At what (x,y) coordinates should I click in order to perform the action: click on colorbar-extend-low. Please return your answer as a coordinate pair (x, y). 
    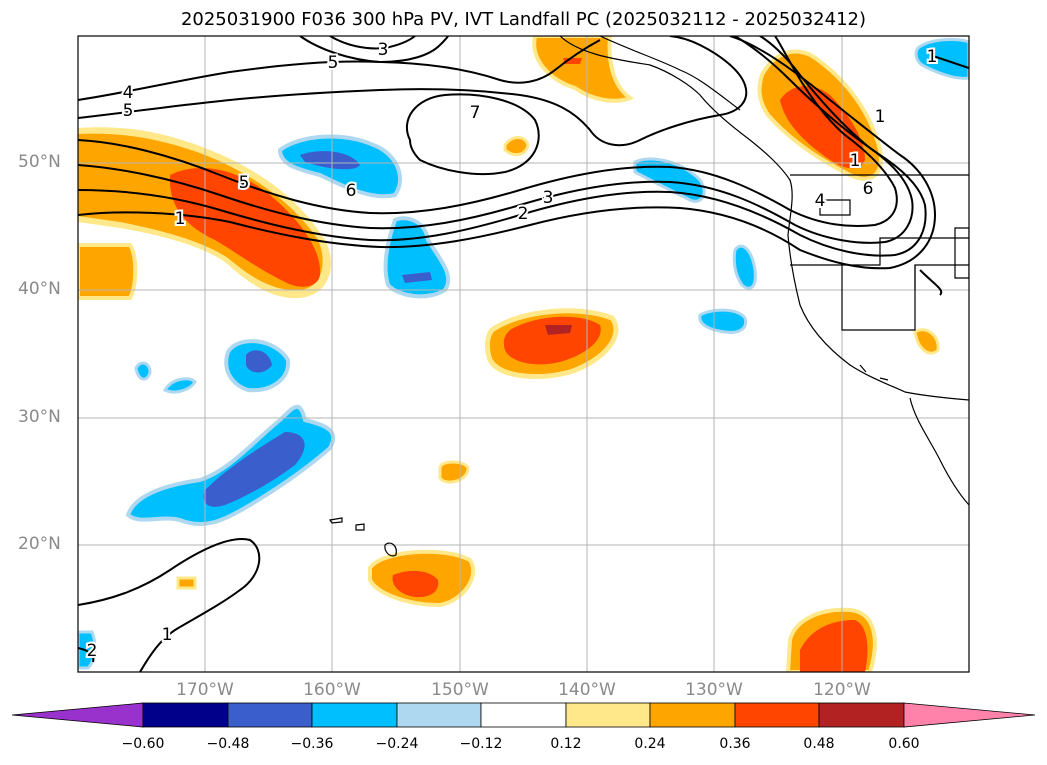
    Looking at the image, I should click on (77, 715).